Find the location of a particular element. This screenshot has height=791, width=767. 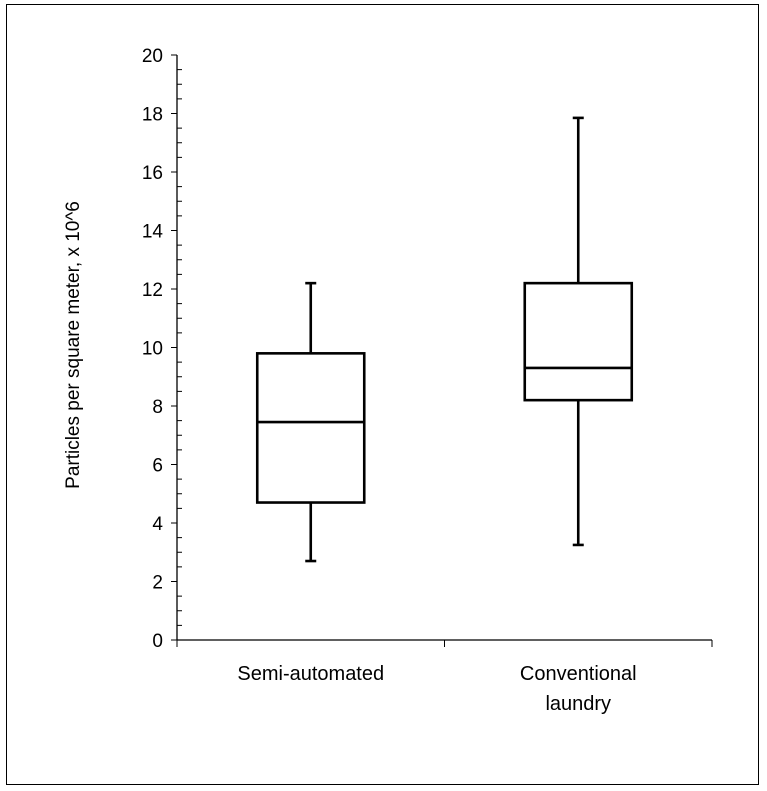

y-tick-label: 14 is located at coordinates (153, 232).